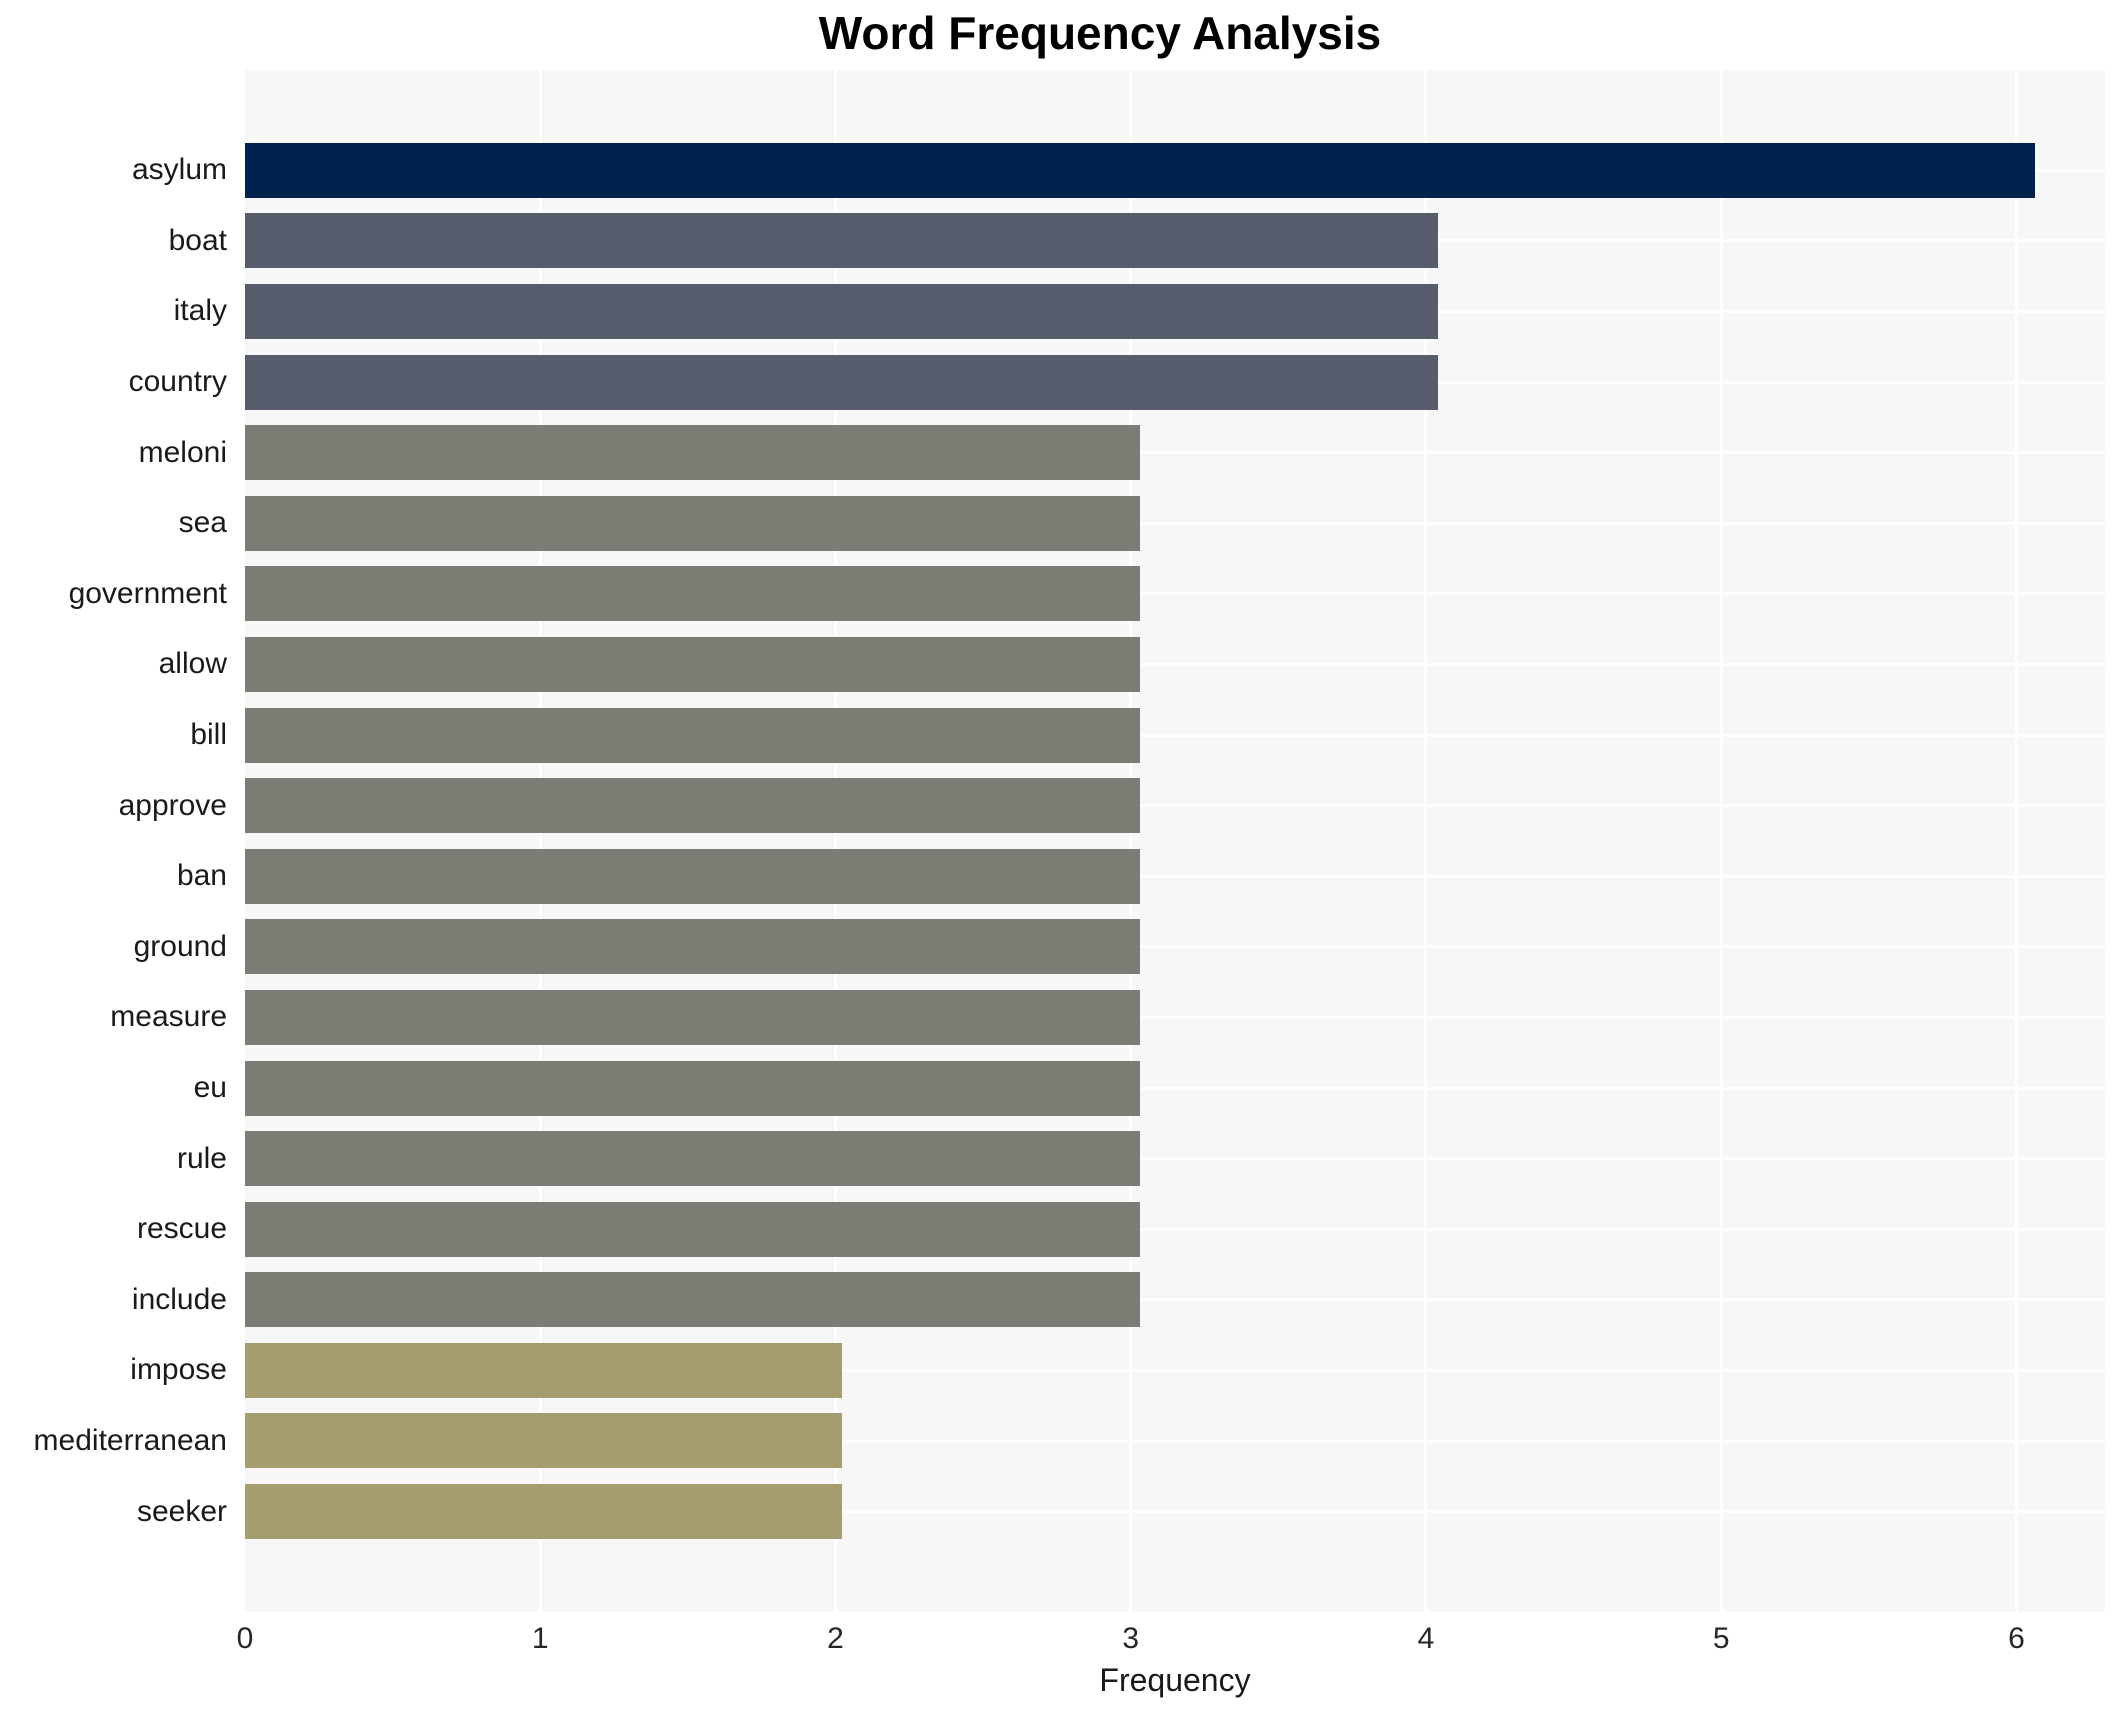 Image resolution: width=2124 pixels, height=1710 pixels. What do you see at coordinates (1426, 1638) in the screenshot?
I see `x-tick-label: 4` at bounding box center [1426, 1638].